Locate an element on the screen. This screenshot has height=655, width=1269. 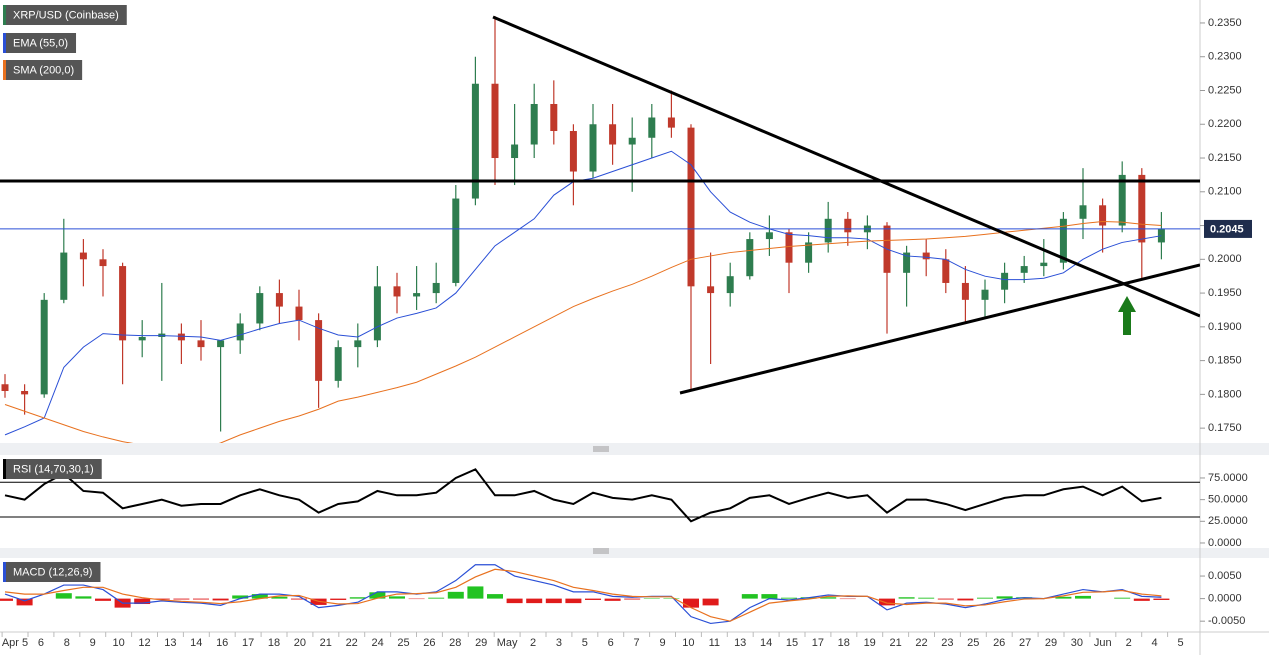
last-price-box is located at coordinates (1228, 228).